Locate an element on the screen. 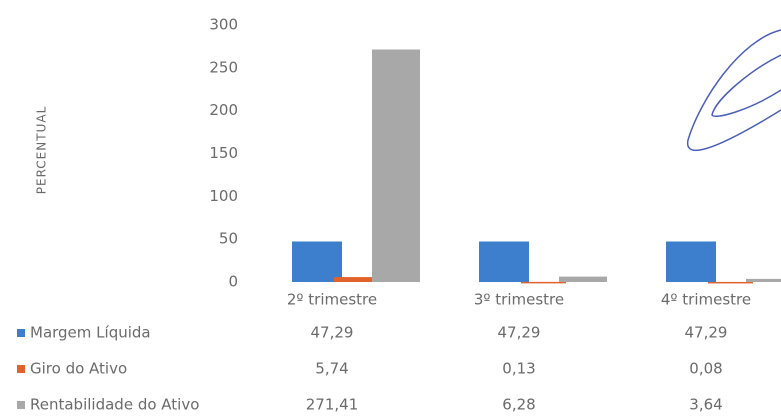  y-tick-label: 250 is located at coordinates (223, 67).